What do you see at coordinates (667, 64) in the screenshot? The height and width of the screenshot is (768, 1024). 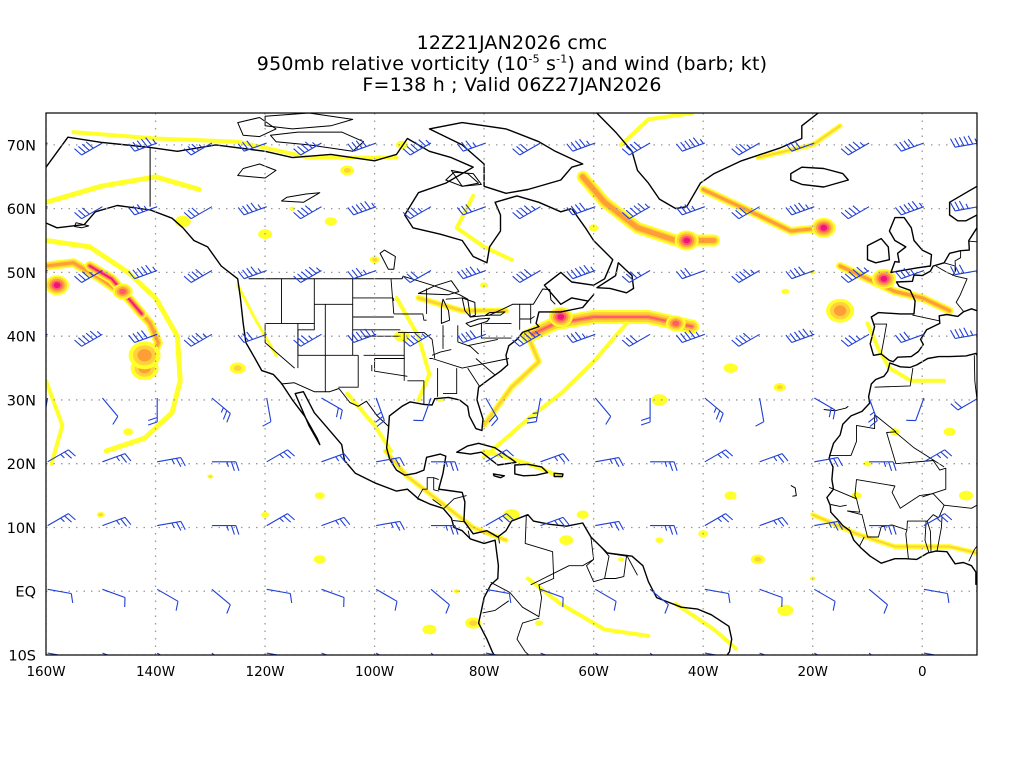 I see `title-line-2-post: ) and wind (barb; kt)` at bounding box center [667, 64].